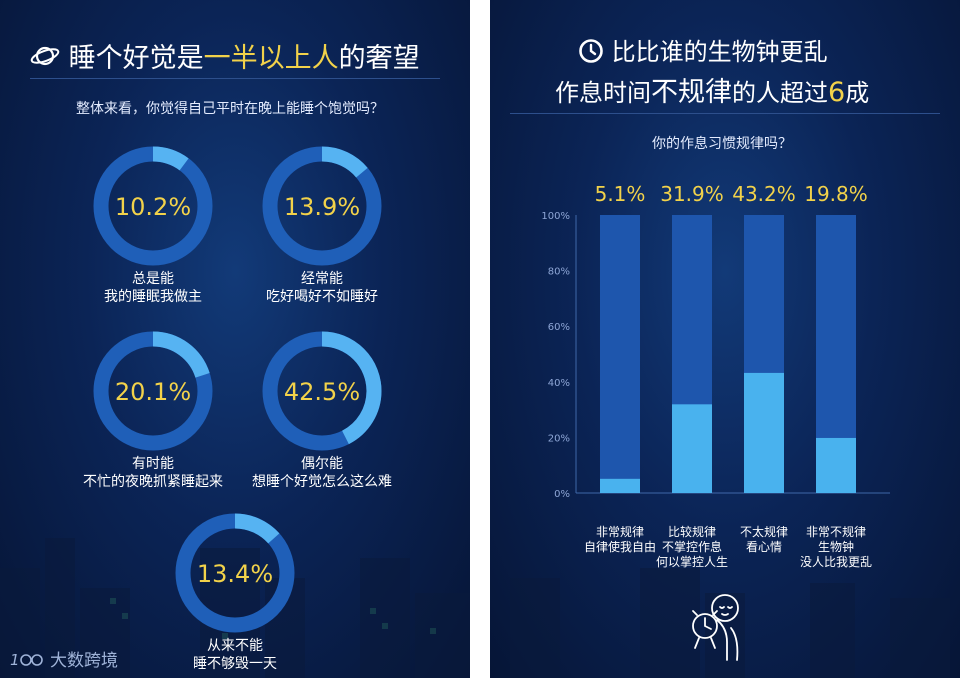 This screenshot has height=678, width=960. What do you see at coordinates (719, 52) in the screenshot?
I see `right-title-line1-text: 比比谁的生物钟更乱` at bounding box center [719, 52].